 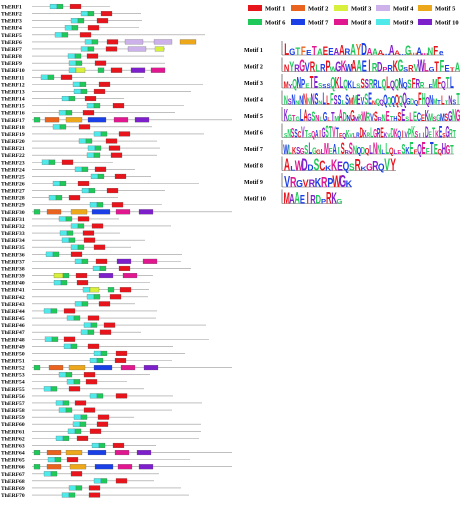 I want to click on legend-item-8: Motif 8, so click(x=353, y=22).